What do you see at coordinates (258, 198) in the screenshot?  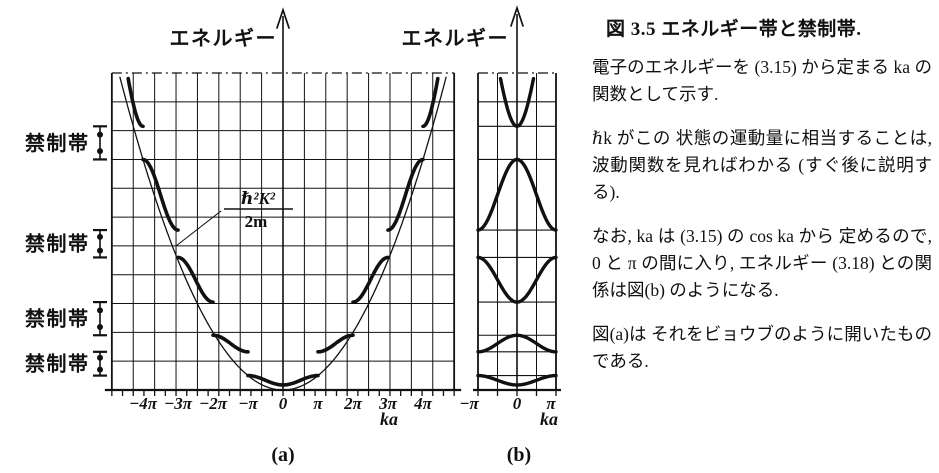 I see `formula-numerator: ℏ²K²` at bounding box center [258, 198].